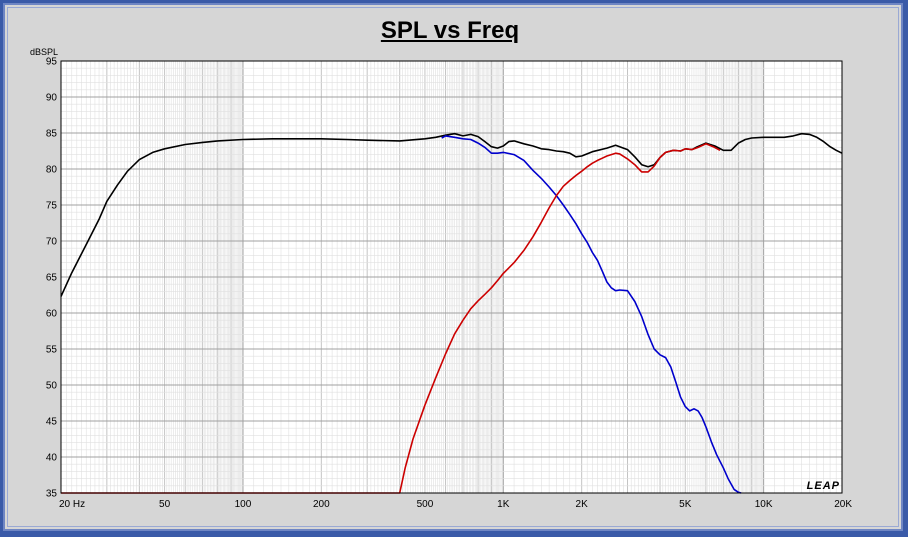 The image size is (908, 537). I want to click on y-tick-label: 40, so click(52, 458).